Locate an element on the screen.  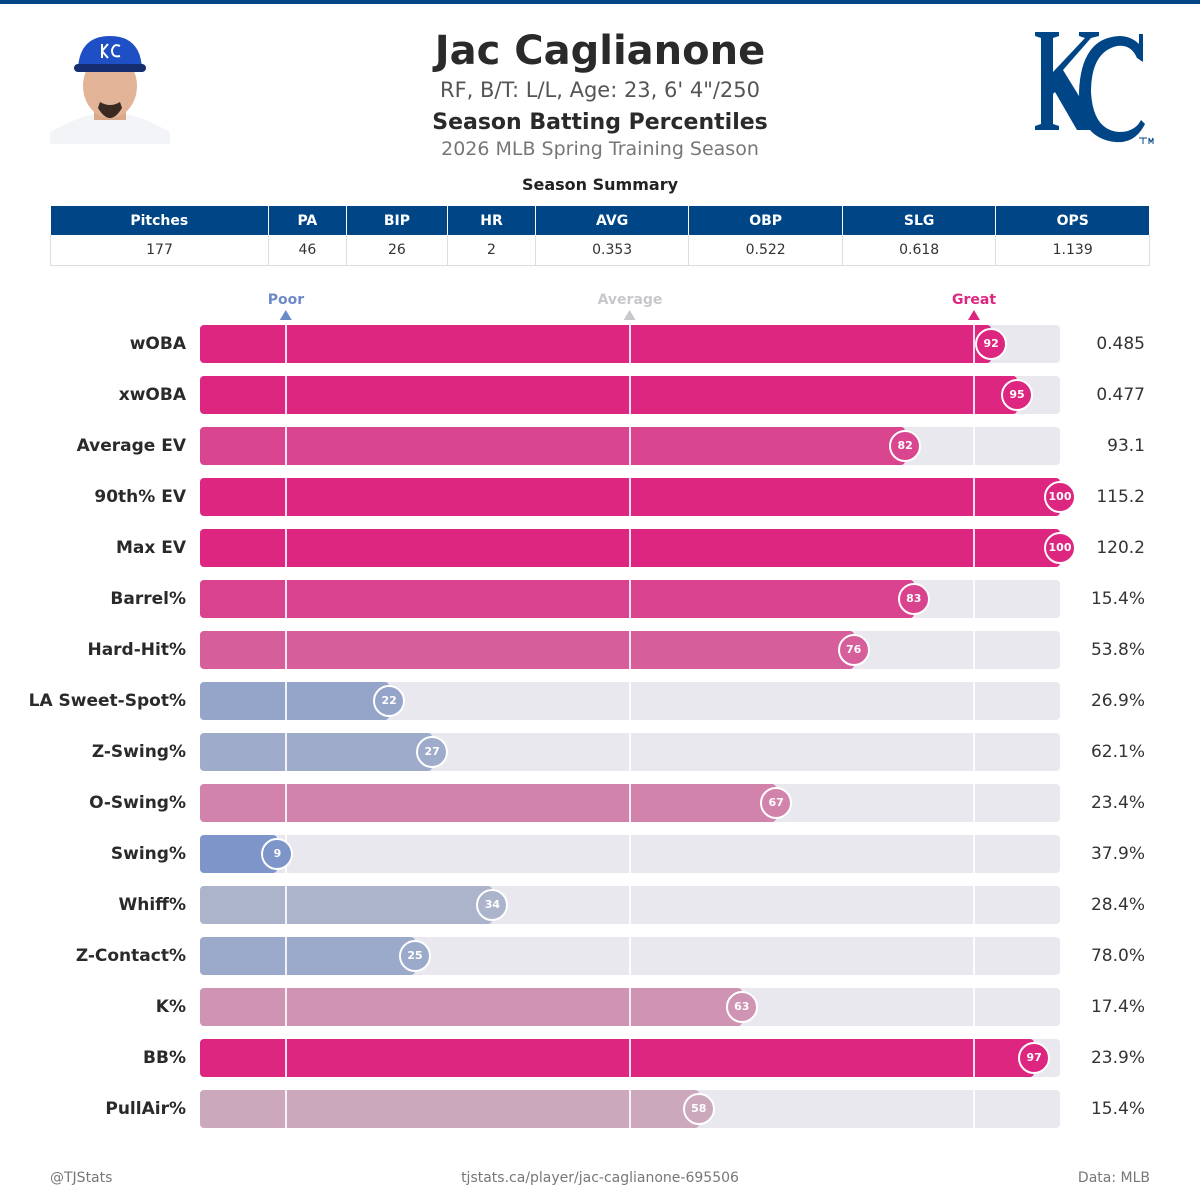
metric-row: PullAir% 58 15.4% is located at coordinates (600, 1109).